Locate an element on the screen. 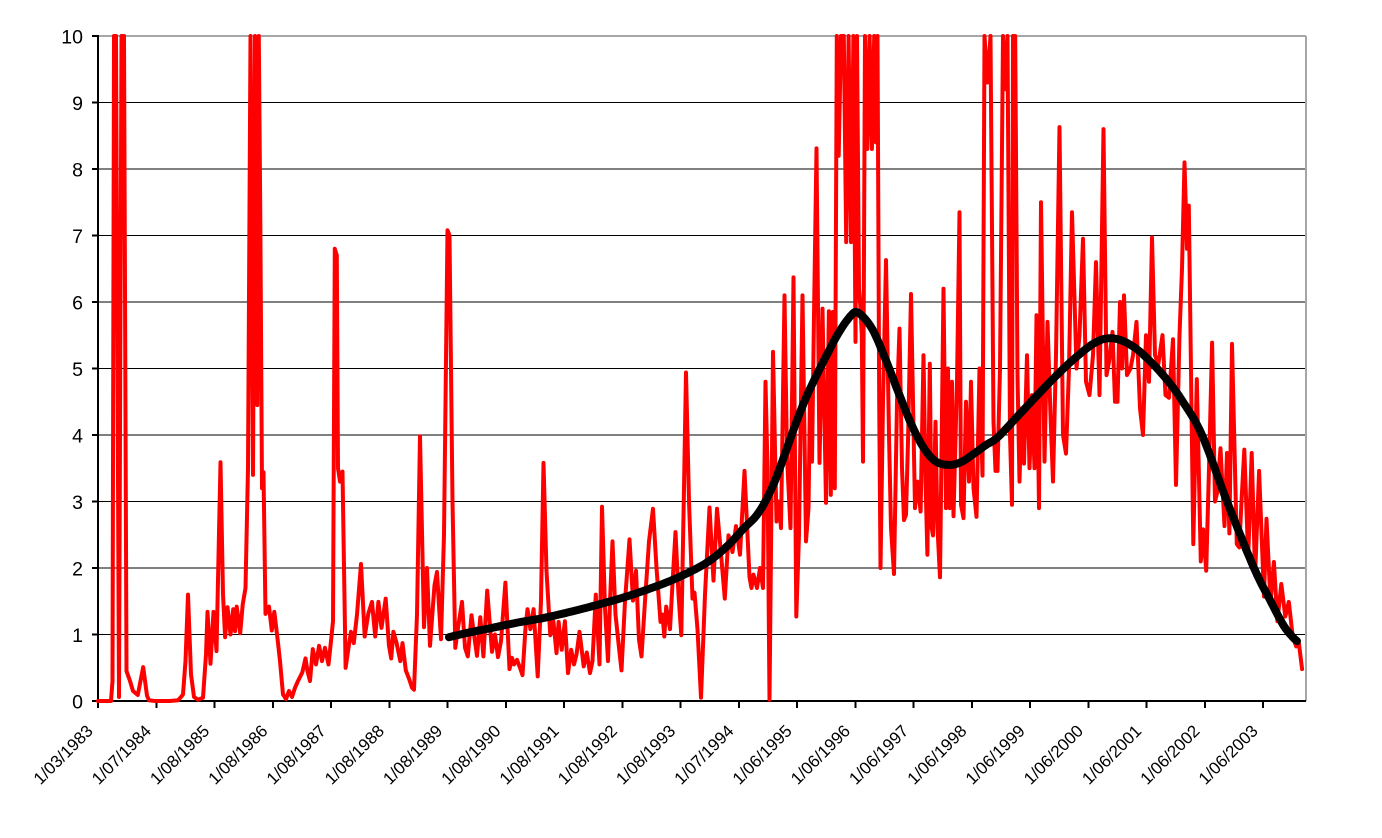 The image size is (1382, 838). svg-text: 6 is located at coordinates (77, 304).